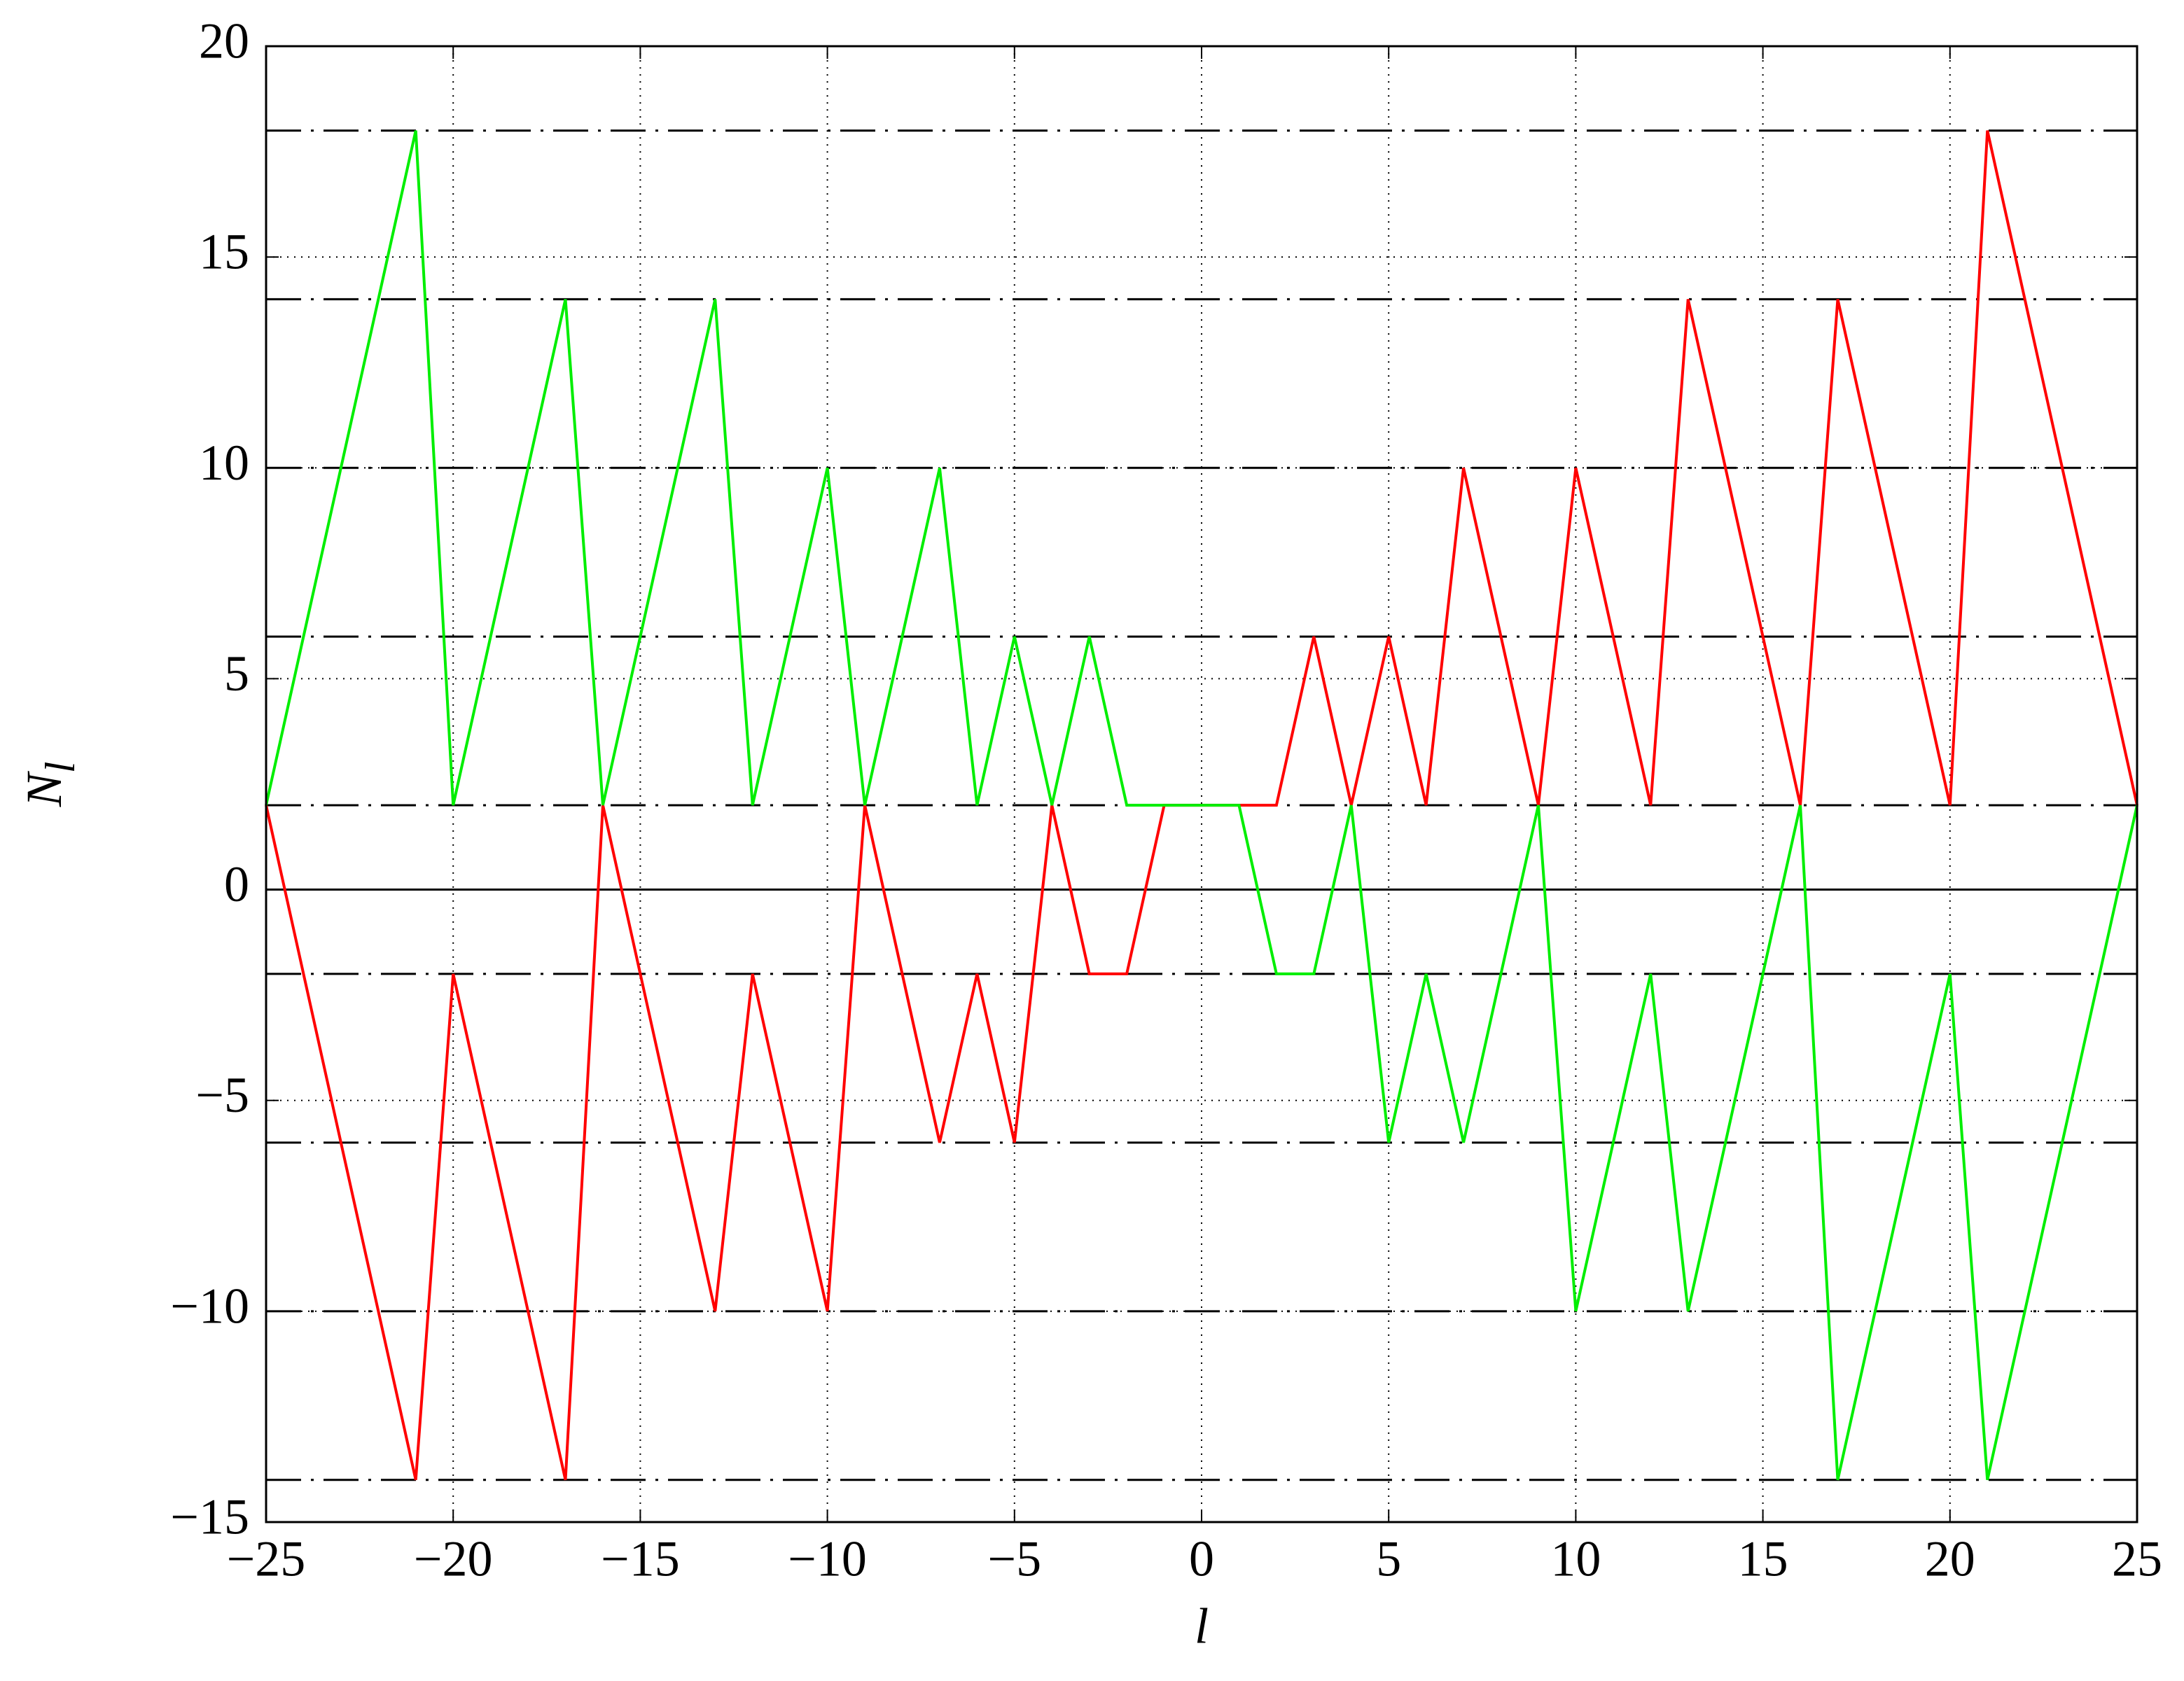 This screenshot has width=2184, height=1681. Describe the element at coordinates (224, 252) in the screenshot. I see `y-tick-label: 15` at that location.